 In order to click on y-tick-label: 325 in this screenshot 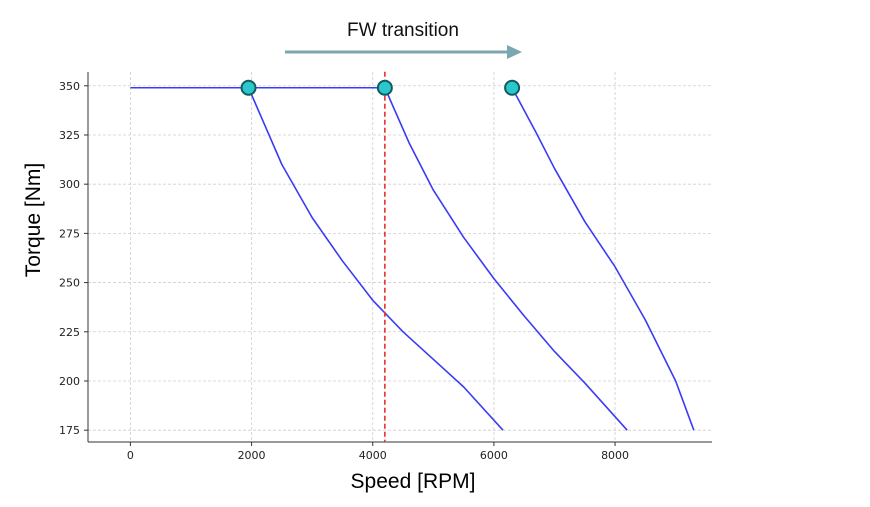, I will do `click(69, 135)`.